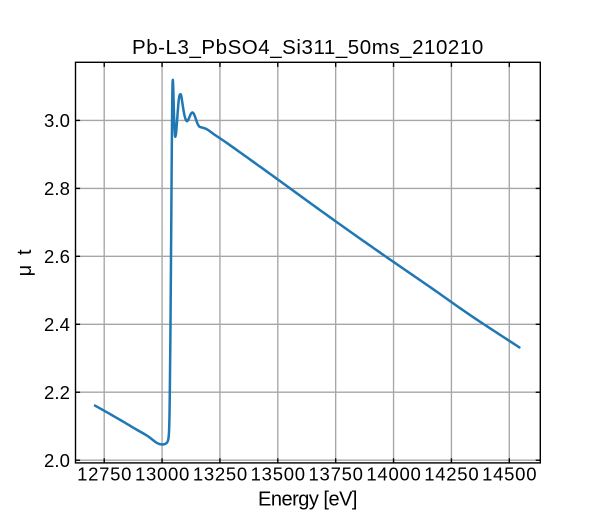 The height and width of the screenshot is (520, 600). What do you see at coordinates (336, 474) in the screenshot?
I see `svg-text: 13750` at bounding box center [336, 474].